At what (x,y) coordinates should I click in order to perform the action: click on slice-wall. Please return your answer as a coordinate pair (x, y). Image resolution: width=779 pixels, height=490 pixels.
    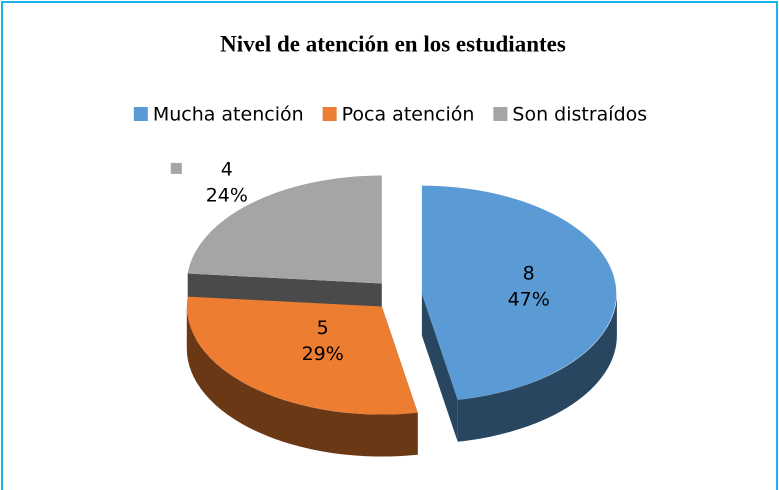
    Looking at the image, I should click on (439, 367).